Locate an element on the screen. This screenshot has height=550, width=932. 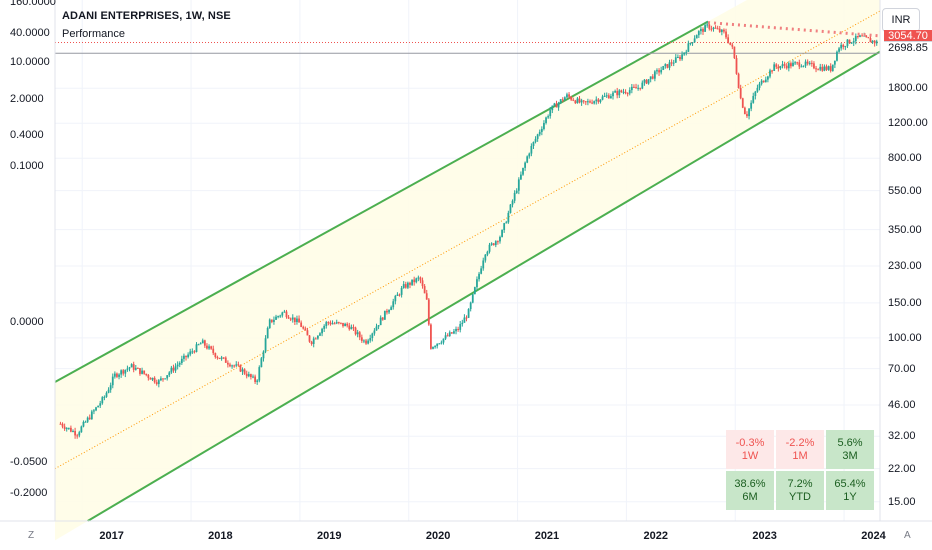
performance-value: 38.6% is located at coordinates (750, 483).